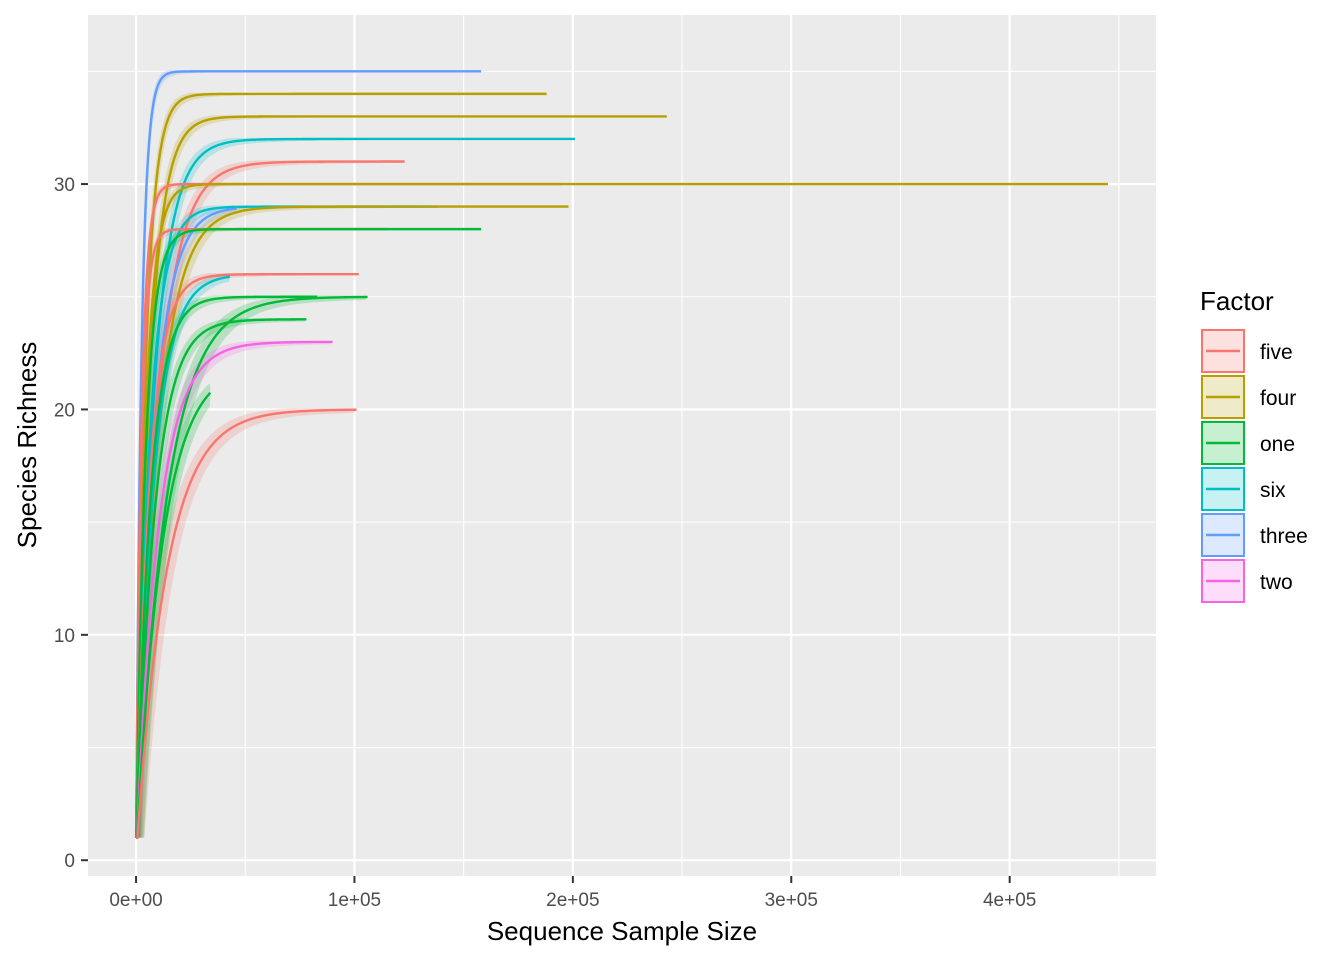  Describe the element at coordinates (1273, 490) in the screenshot. I see `legend-label-six: six` at that location.